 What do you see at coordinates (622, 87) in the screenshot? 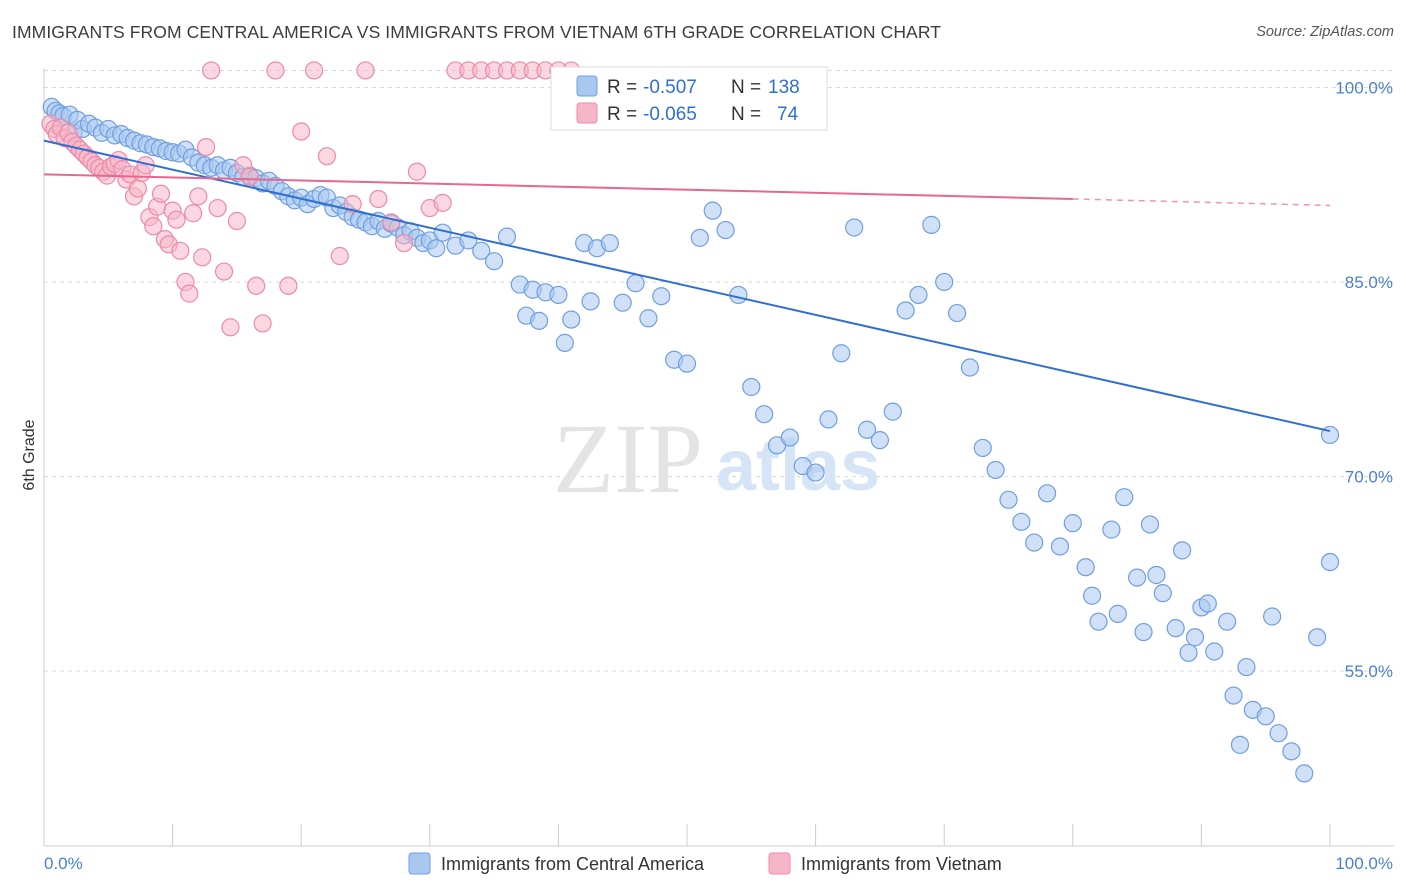
I see `stats-r-label-blue: R =` at bounding box center [622, 87].